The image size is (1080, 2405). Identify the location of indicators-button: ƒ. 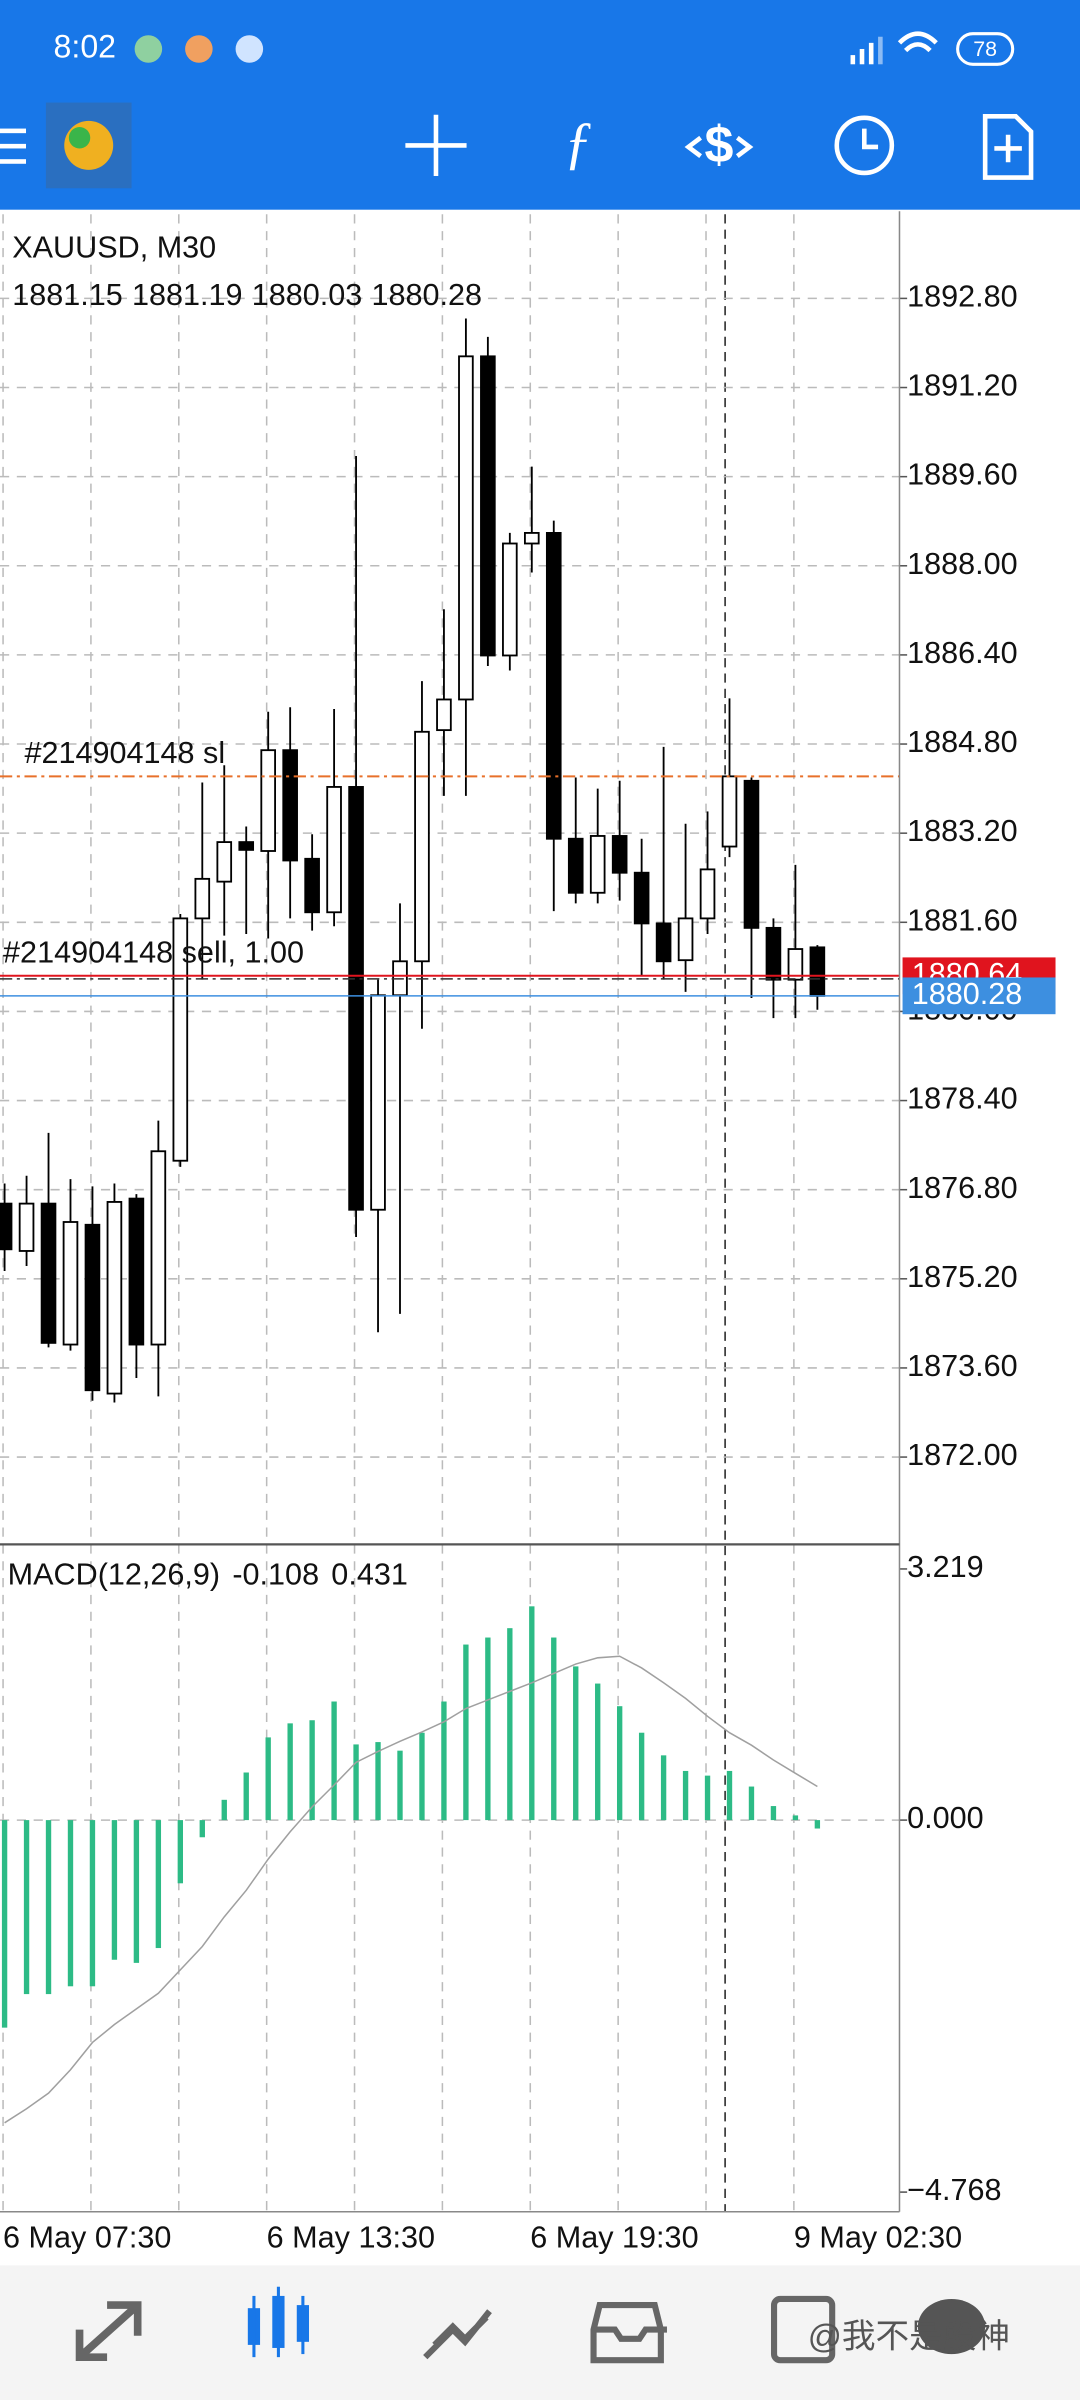
(578, 142).